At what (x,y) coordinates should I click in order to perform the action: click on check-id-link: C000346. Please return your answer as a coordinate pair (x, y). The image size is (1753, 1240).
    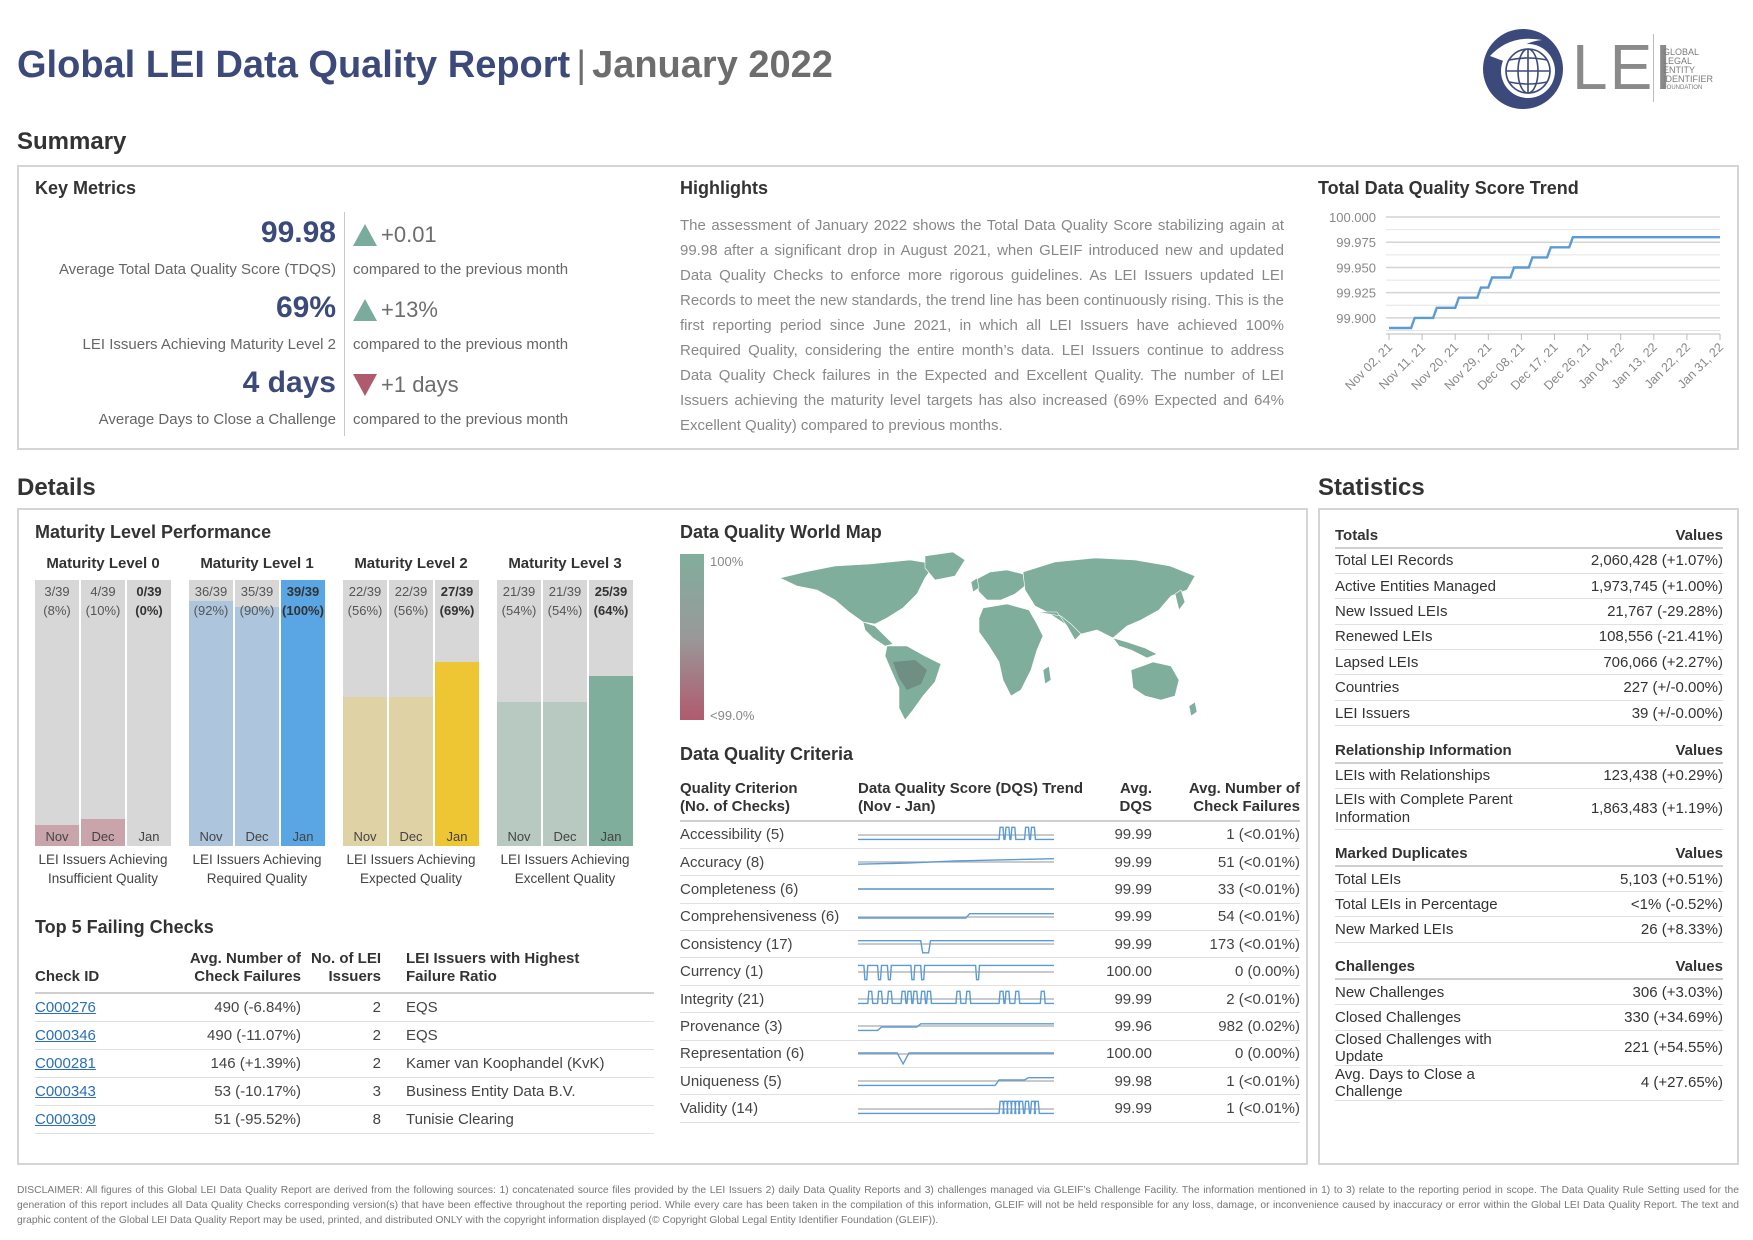
    Looking at the image, I should click on (65, 1035).